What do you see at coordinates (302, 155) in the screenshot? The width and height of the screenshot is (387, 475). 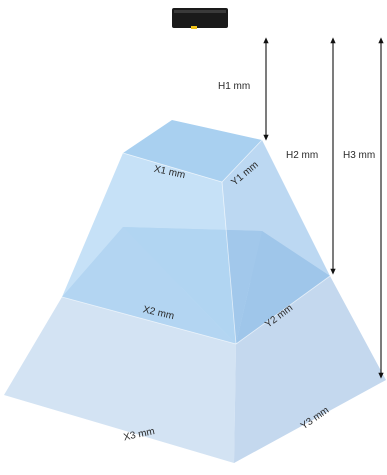 I see `label-h2: H2 mm` at bounding box center [302, 155].